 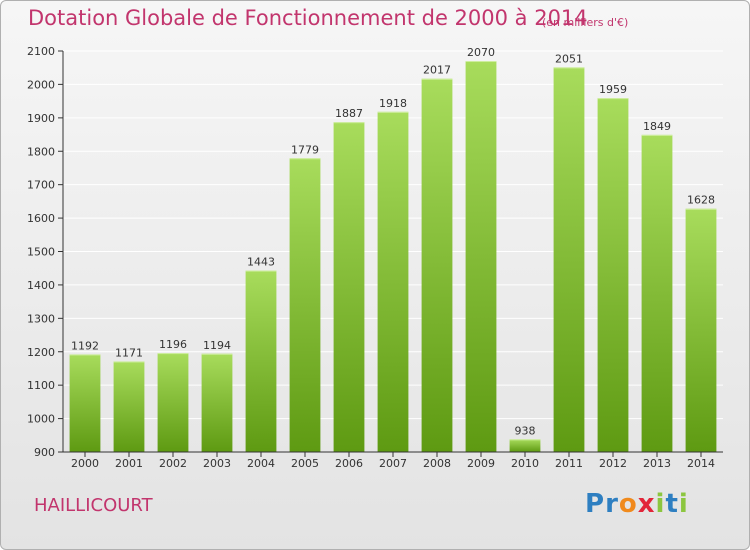 I want to click on y-tick-label: 1000, so click(x=41, y=419).